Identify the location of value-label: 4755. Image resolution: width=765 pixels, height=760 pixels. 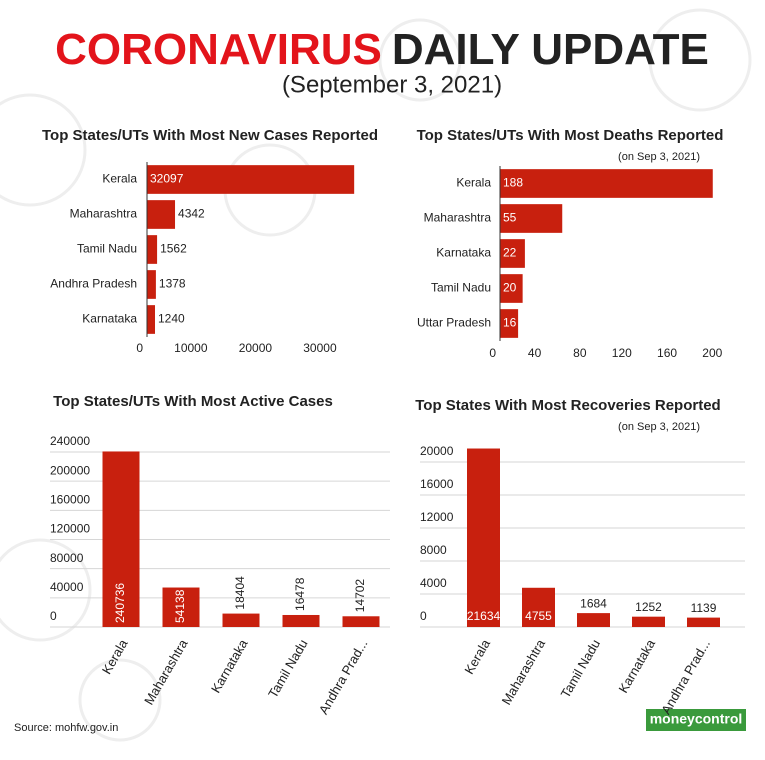
(538, 616).